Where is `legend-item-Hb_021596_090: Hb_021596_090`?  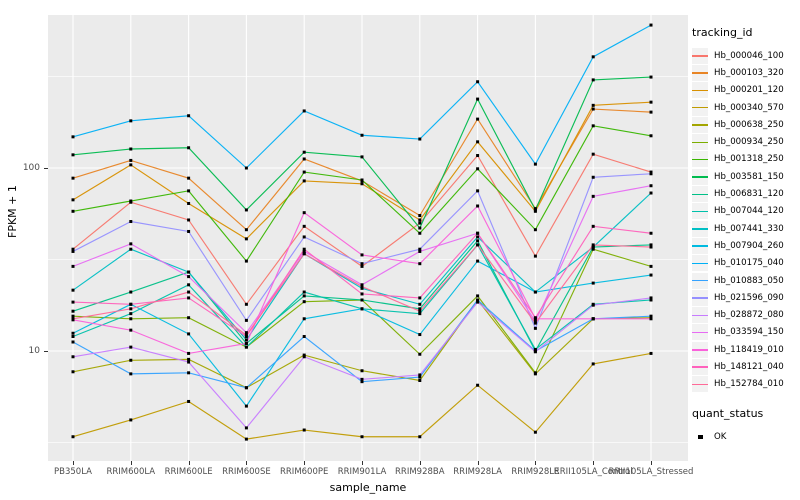 legend-item-Hb_021596_090: Hb_021596_090 is located at coordinates (746, 297).